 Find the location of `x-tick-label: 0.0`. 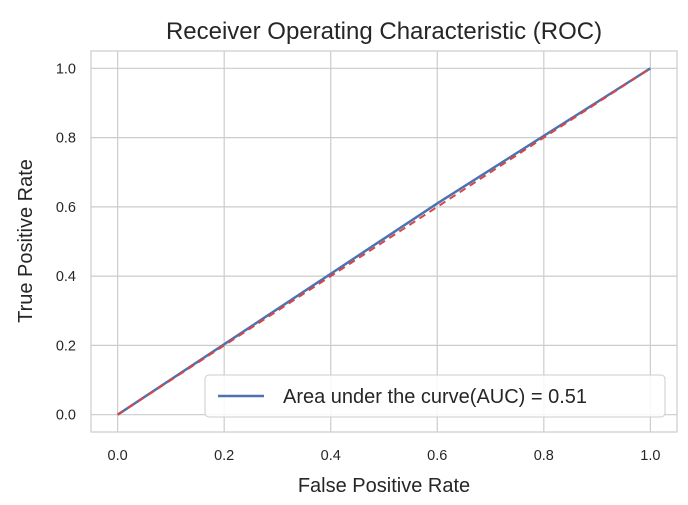

x-tick-label: 0.0 is located at coordinates (118, 456).